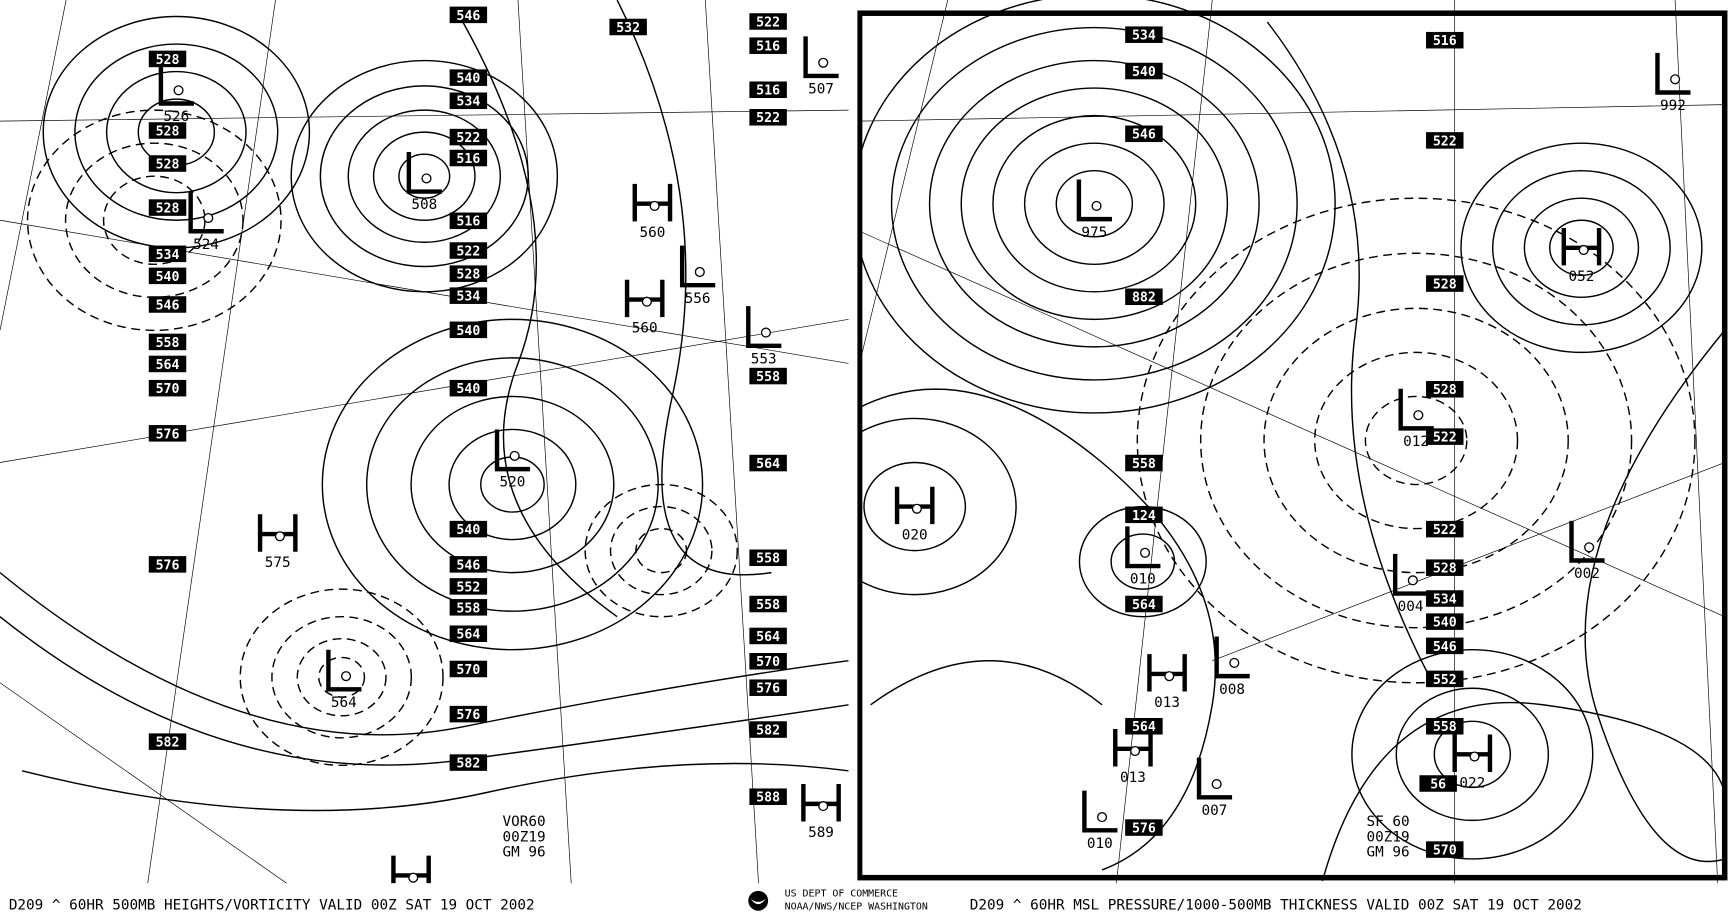 This screenshot has width=1728, height=914. I want to click on height-label-text: 124, so click(1144, 516).